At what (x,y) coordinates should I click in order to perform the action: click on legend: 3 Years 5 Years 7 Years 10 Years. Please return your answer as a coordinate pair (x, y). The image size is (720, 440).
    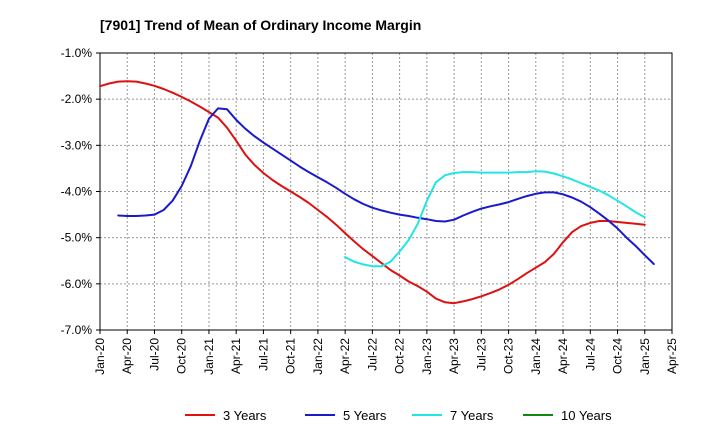
    Looking at the image, I should click on (398, 415).